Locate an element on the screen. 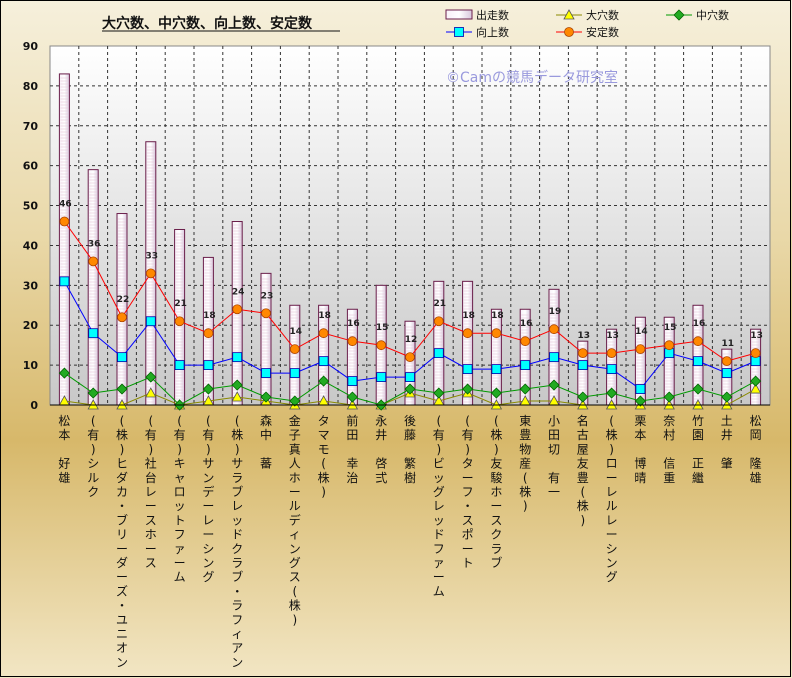 This screenshot has height=678, width=792. data-label: 14 is located at coordinates (296, 332).